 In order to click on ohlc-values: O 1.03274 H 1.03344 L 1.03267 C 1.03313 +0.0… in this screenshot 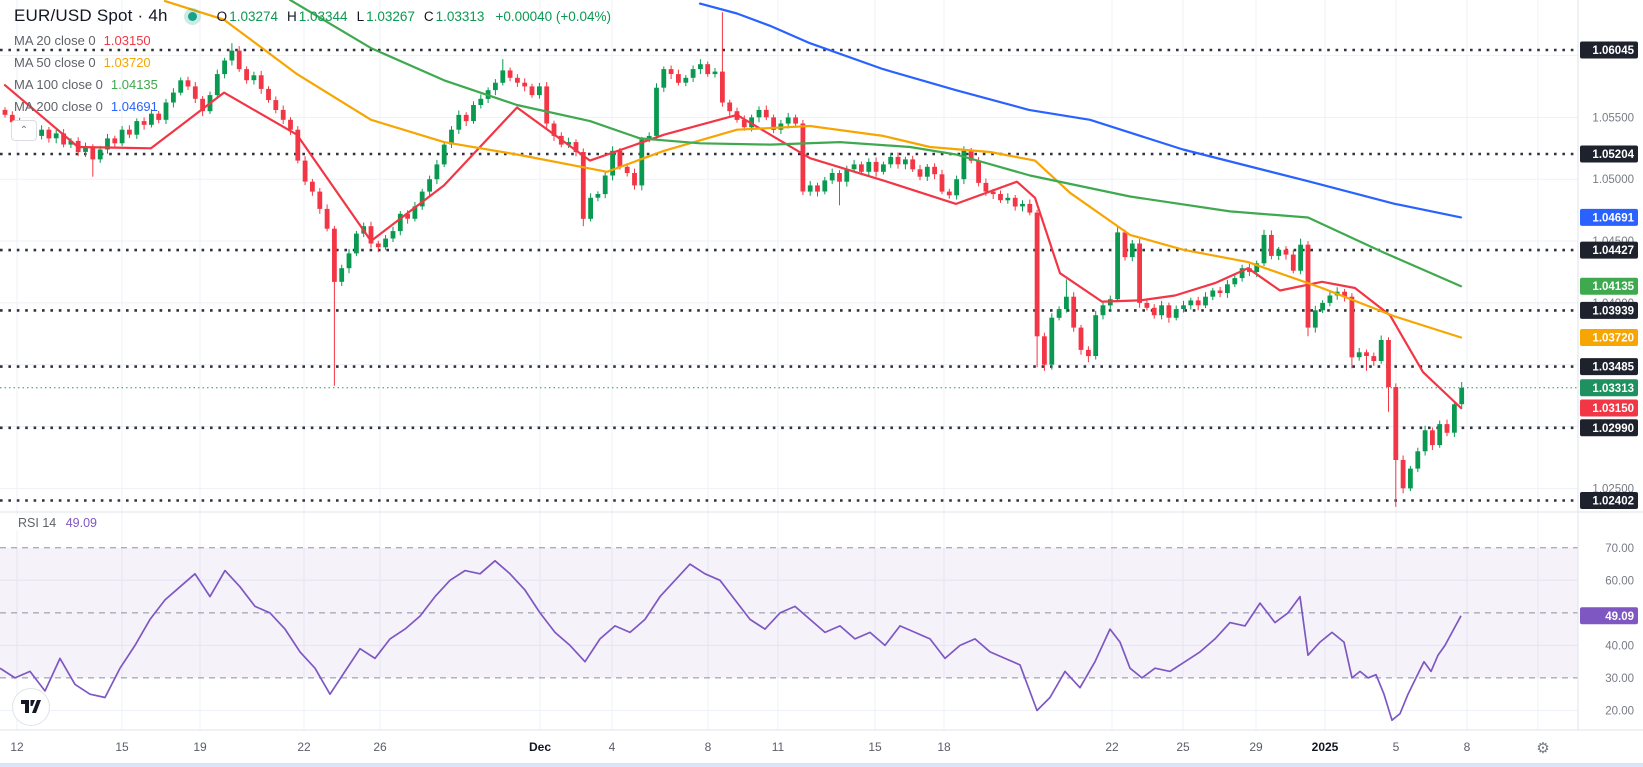, I will do `click(414, 16)`.